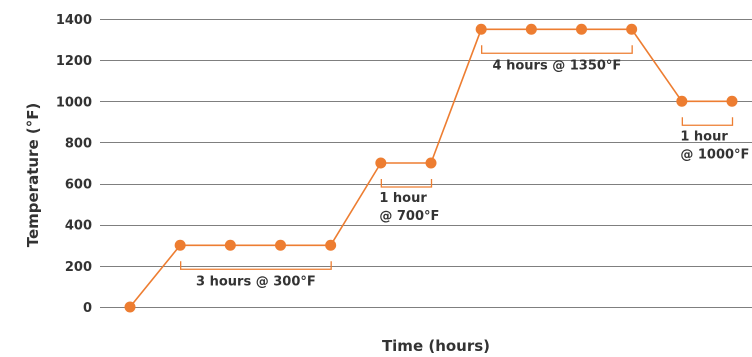  I want to click on y-tick-label: 1000, so click(74, 102).